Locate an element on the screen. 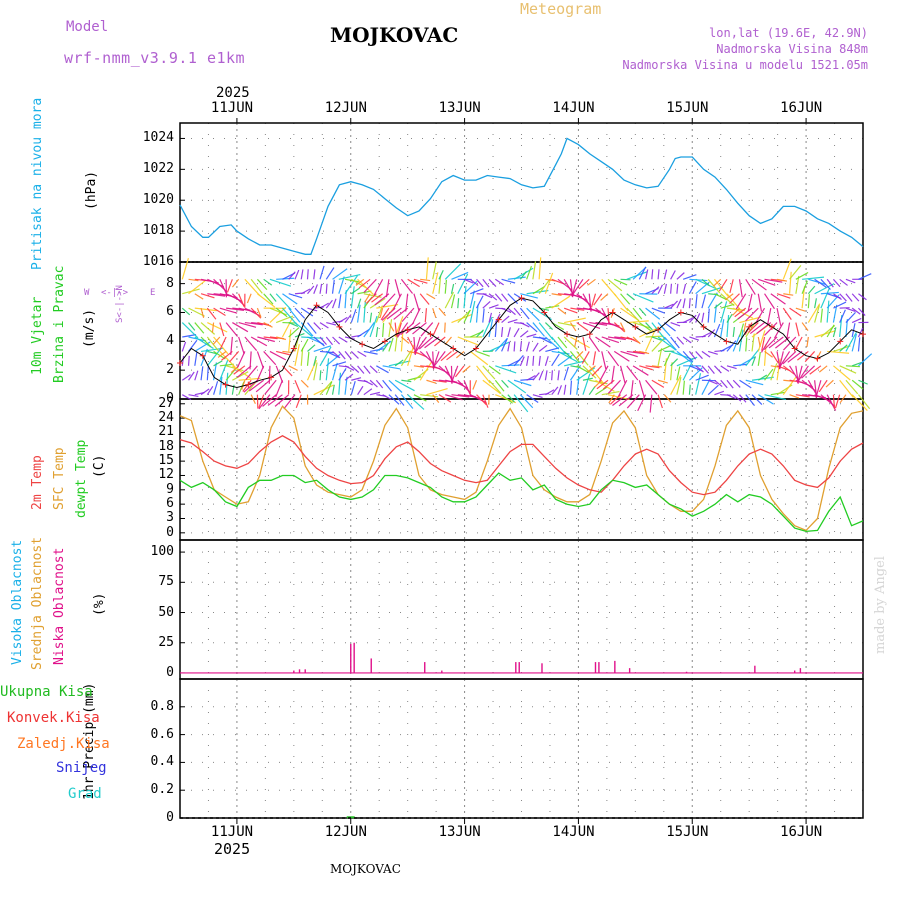 Image resolution: width=900 pixels, height=900 pixels. bottom-day-label: 13JUN is located at coordinates (459, 832).